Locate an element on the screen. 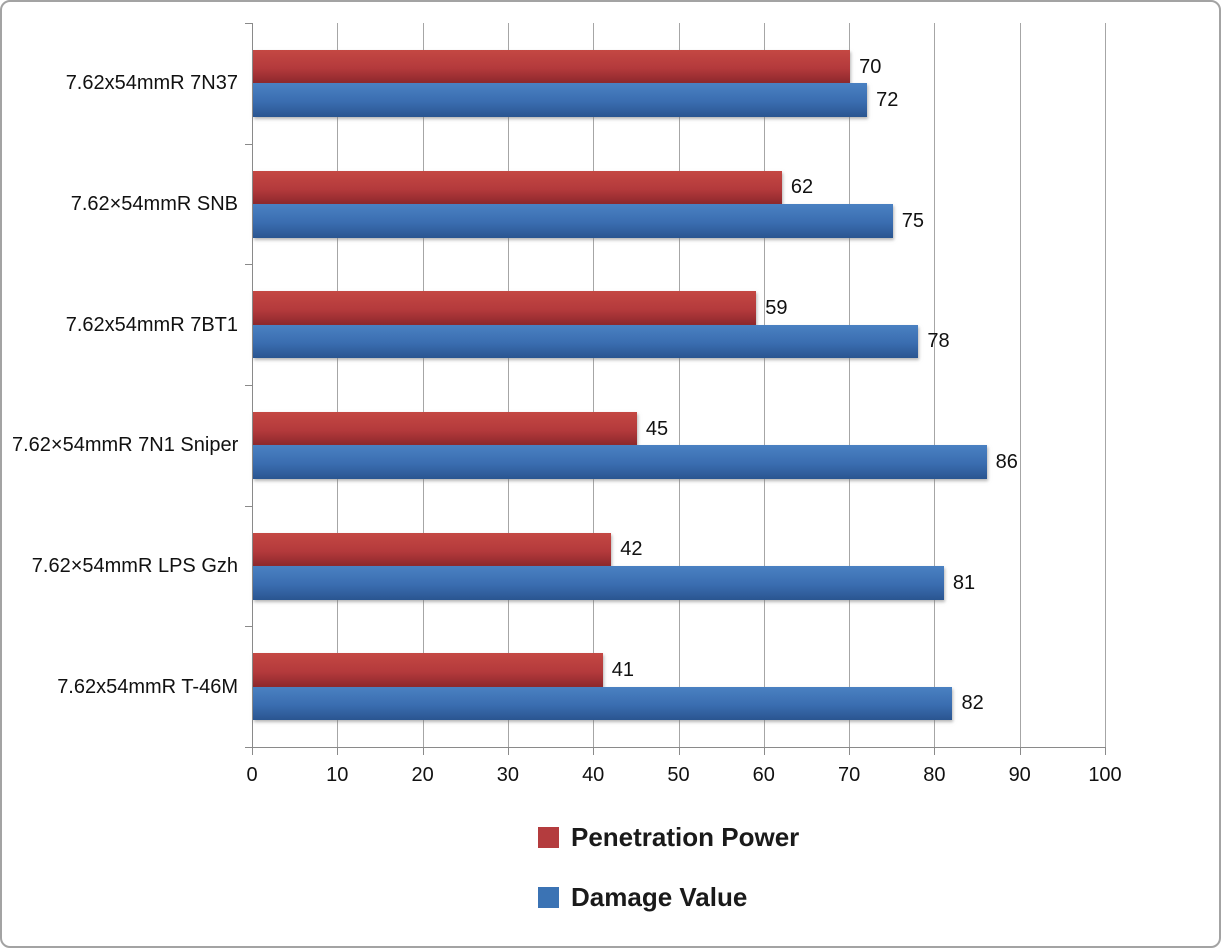  legend-label: Penetration Power is located at coordinates (685, 837).